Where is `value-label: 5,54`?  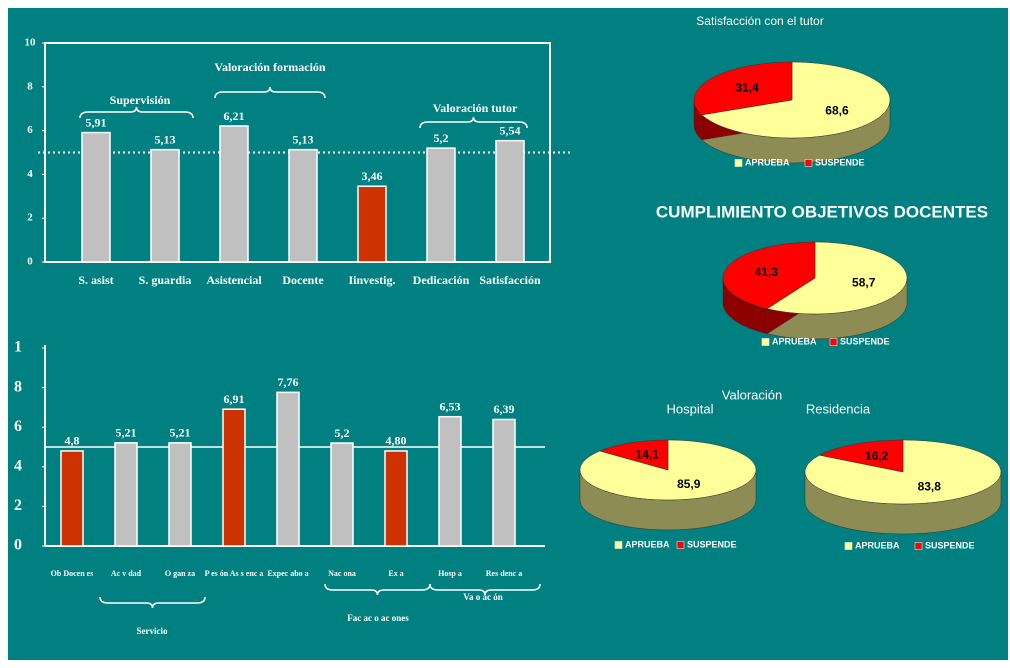
value-label: 5,54 is located at coordinates (510, 130).